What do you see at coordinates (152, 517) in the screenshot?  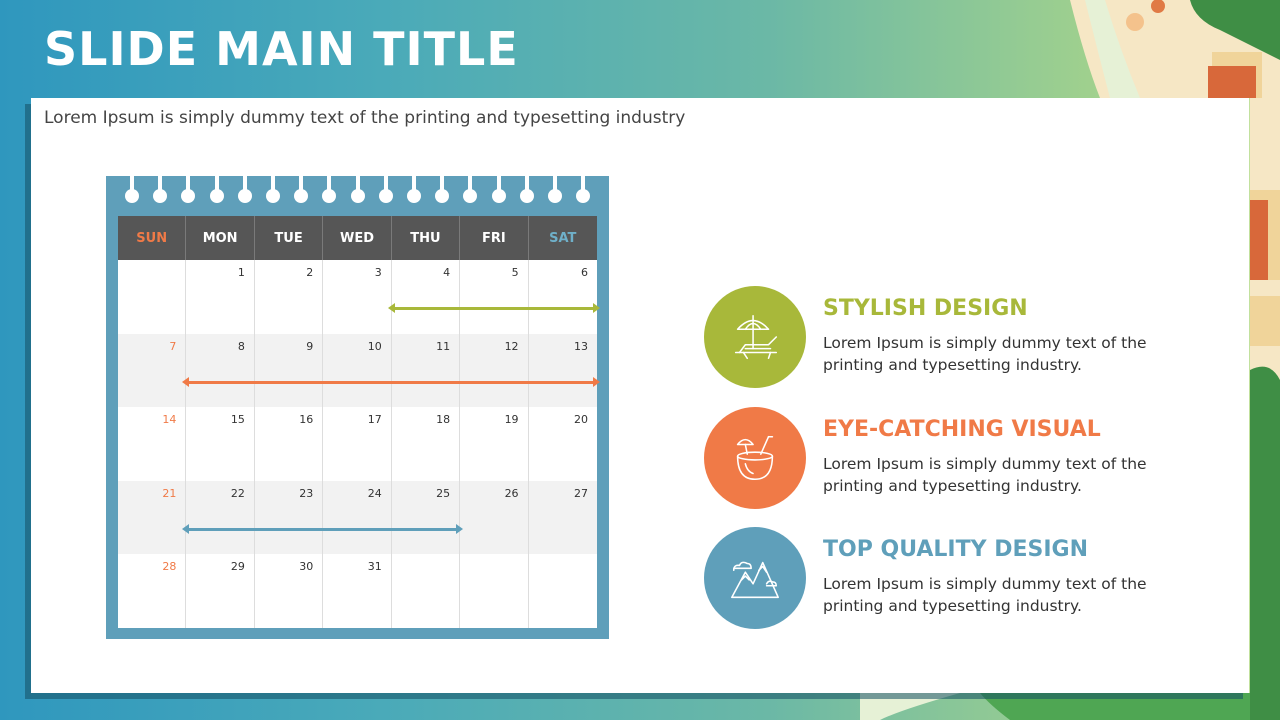 I see `calendar-day-cell: 21` at bounding box center [152, 517].